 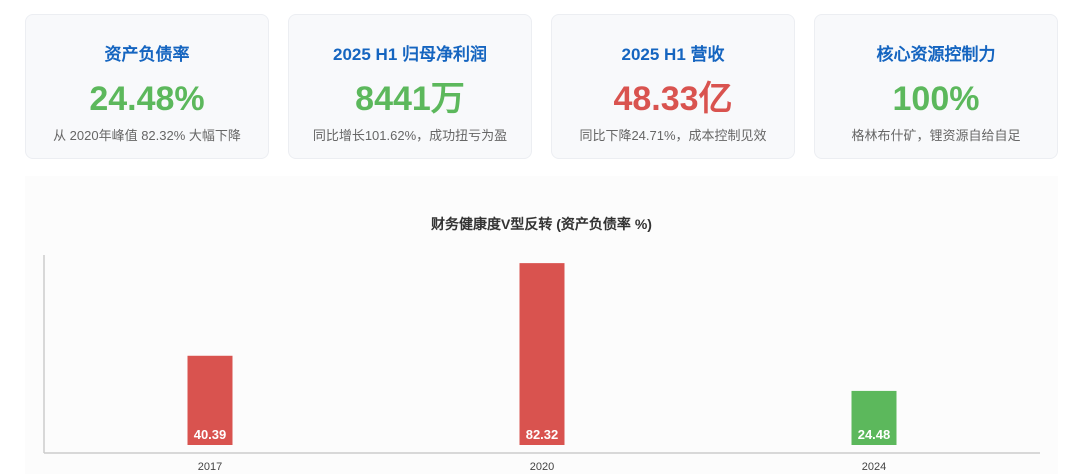 What do you see at coordinates (673, 135) in the screenshot?
I see `kpi-subtitle: 同比下降24.71%，成本控制见效` at bounding box center [673, 135].